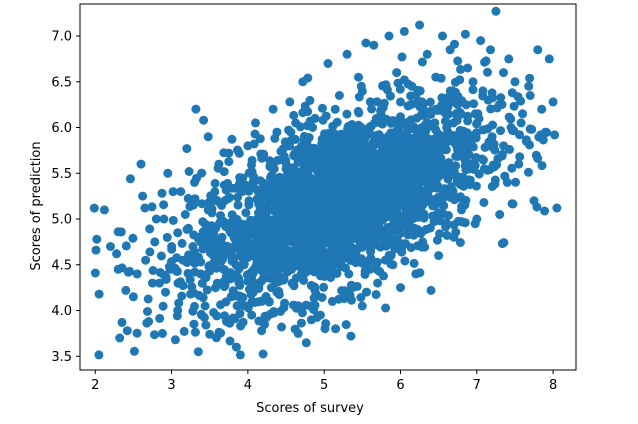  Describe the element at coordinates (248, 385) in the screenshot. I see `x-tick-label: 4` at that location.